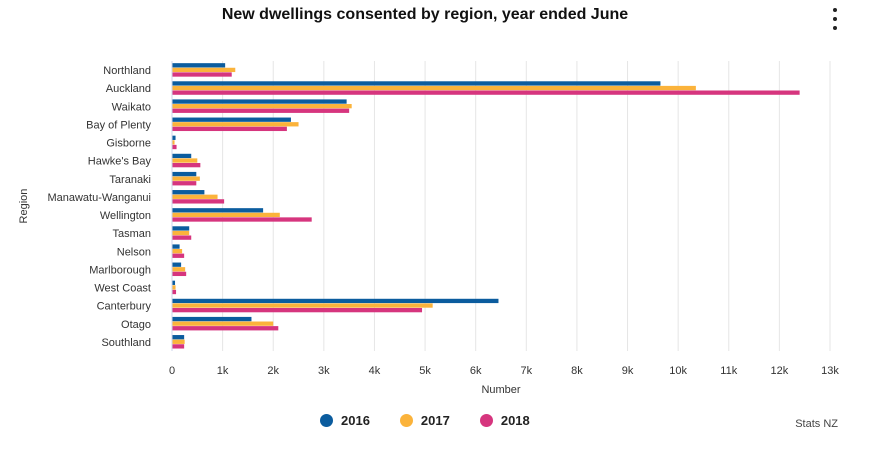 Image resolution: width=873 pixels, height=451 pixels. I want to click on y-tick-label: Nelson, so click(134, 252).